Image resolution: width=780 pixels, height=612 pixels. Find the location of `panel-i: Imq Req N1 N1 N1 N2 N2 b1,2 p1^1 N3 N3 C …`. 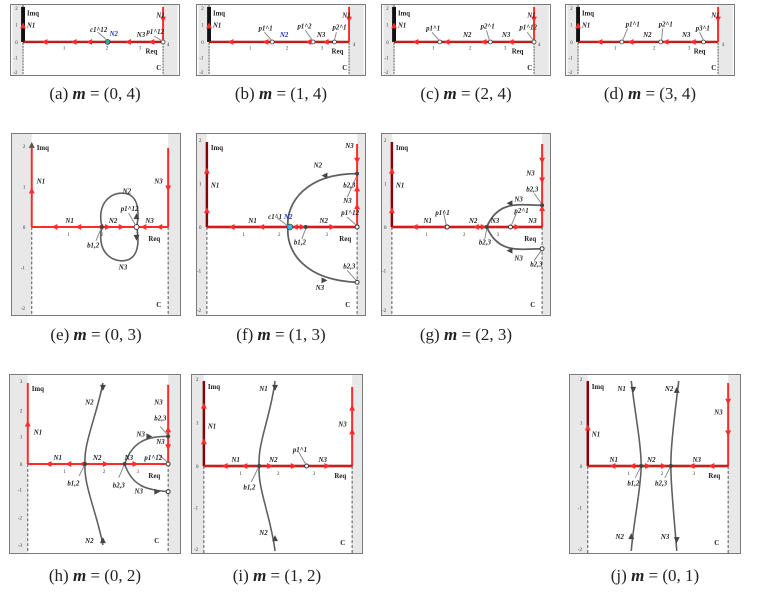

panel-i: Imq Req N1 N1 N1 N2 N2 b1,2 p1^1 N3 N3 C … is located at coordinates (277, 464).